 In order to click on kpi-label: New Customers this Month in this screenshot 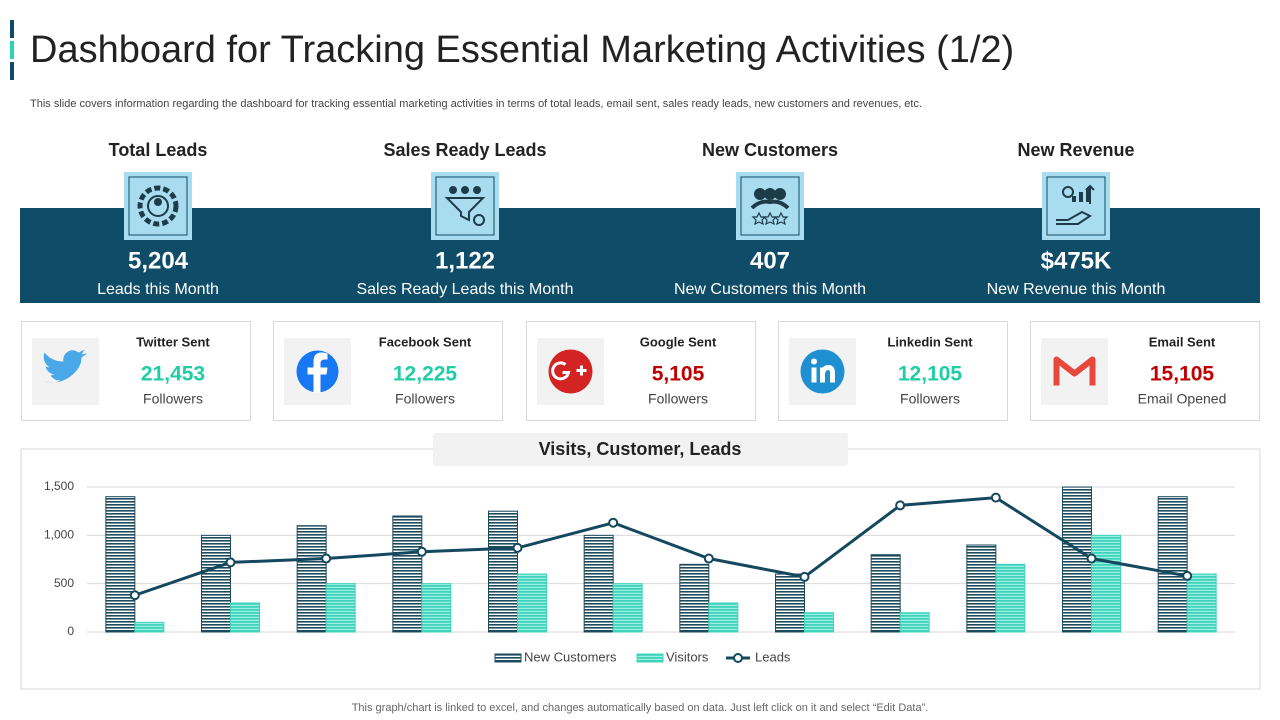, I will do `click(770, 289)`.